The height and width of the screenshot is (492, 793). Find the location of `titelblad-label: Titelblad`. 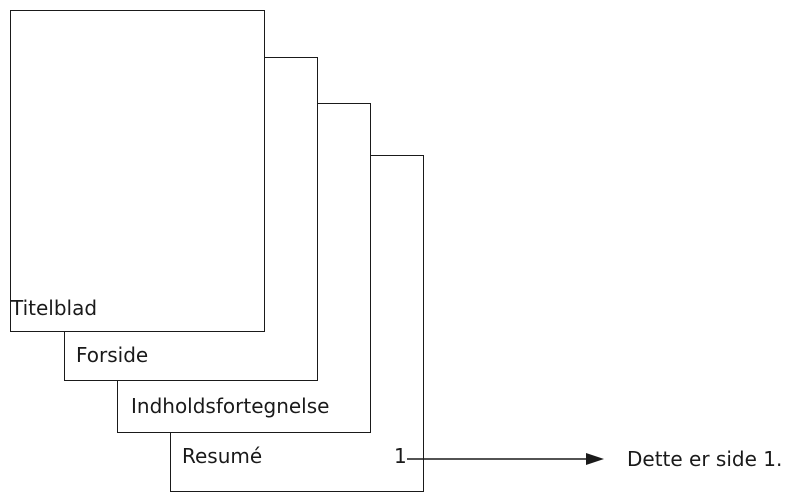

titelblad-label: Titelblad is located at coordinates (54, 308).